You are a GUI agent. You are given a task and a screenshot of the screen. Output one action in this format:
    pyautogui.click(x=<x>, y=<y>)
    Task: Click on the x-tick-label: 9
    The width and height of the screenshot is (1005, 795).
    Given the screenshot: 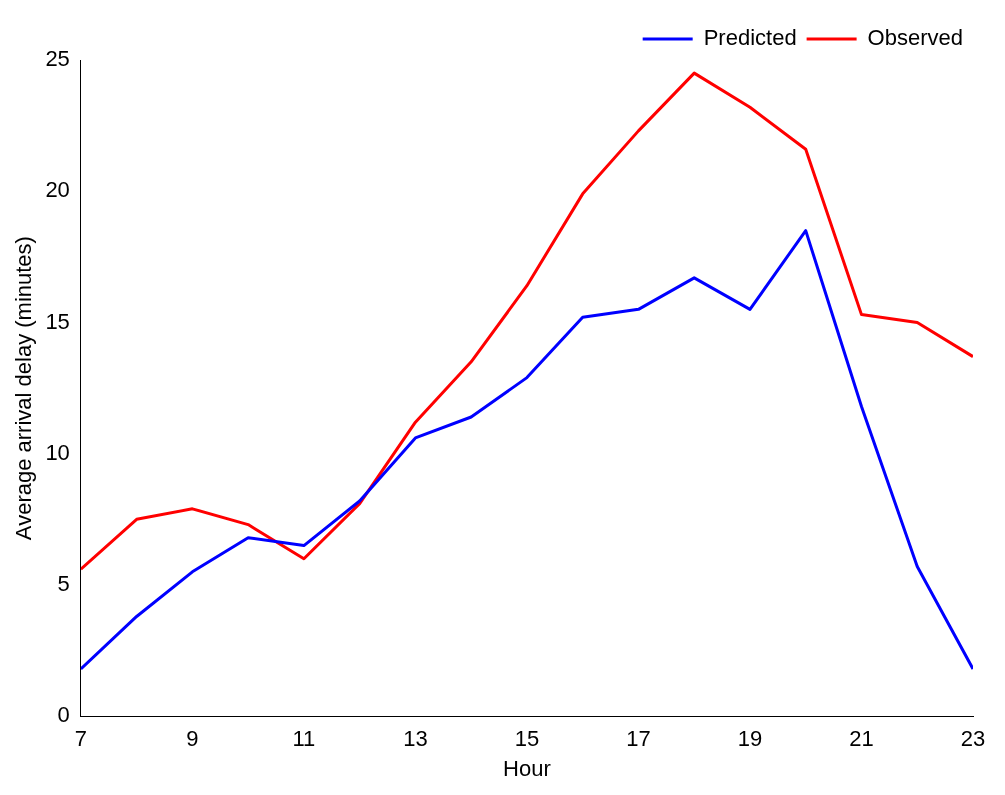 What is the action you would take?
    pyautogui.click(x=192, y=739)
    